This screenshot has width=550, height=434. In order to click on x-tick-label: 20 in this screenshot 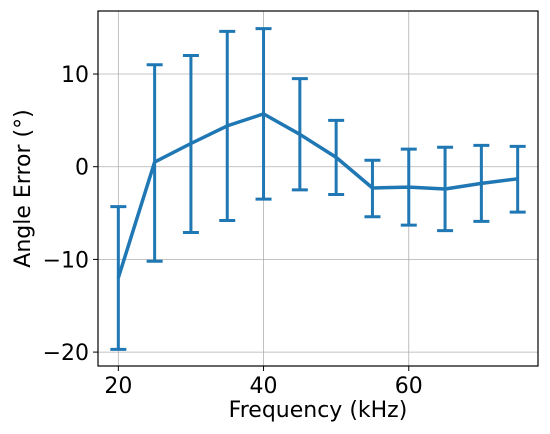, I will do `click(118, 386)`.